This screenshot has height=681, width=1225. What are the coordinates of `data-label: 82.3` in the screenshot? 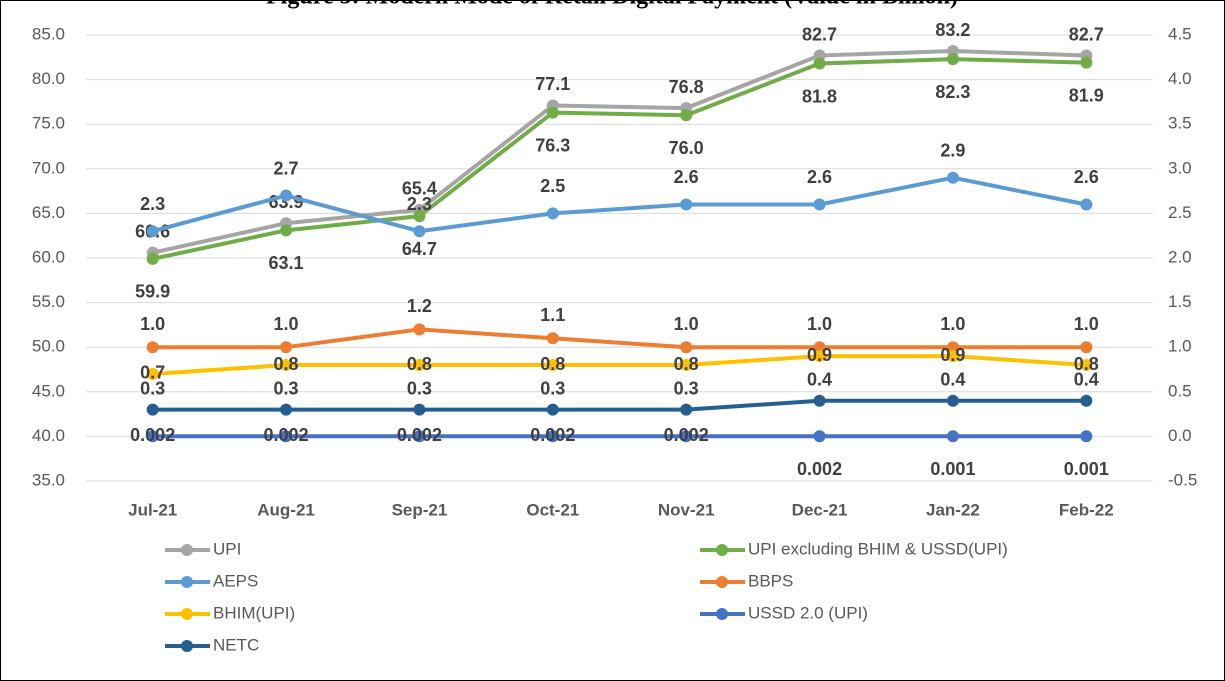 It's located at (952, 92).